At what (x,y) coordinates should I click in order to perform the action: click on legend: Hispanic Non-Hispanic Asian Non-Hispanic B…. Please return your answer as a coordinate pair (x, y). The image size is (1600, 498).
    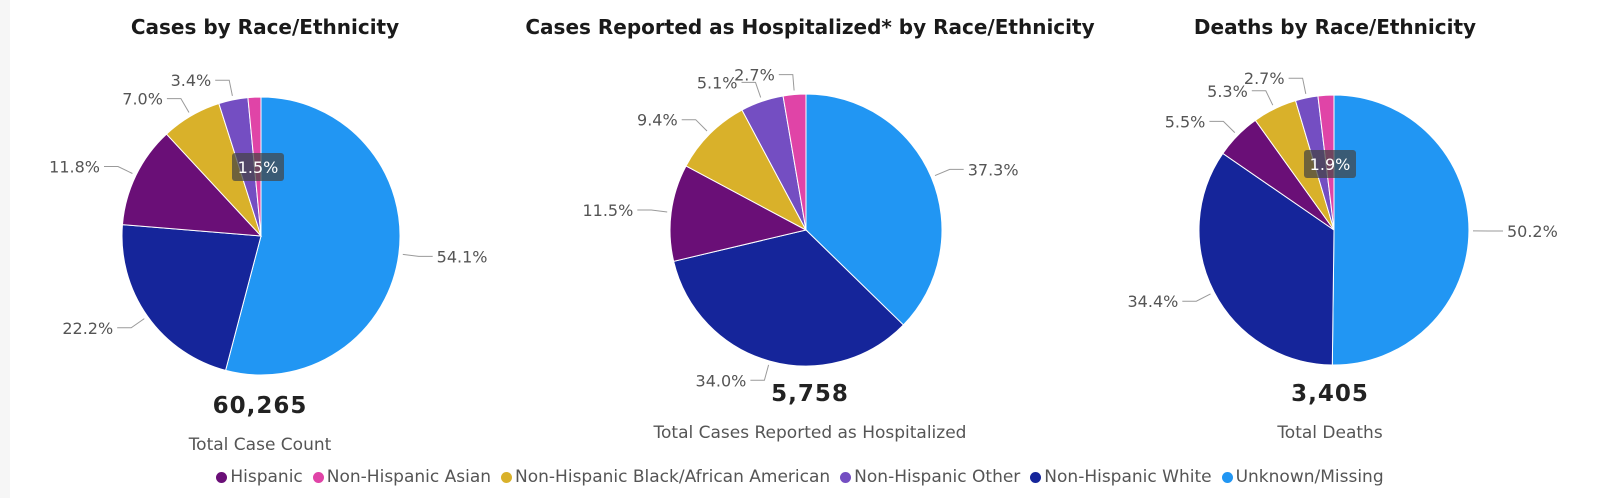
    Looking at the image, I should click on (800, 477).